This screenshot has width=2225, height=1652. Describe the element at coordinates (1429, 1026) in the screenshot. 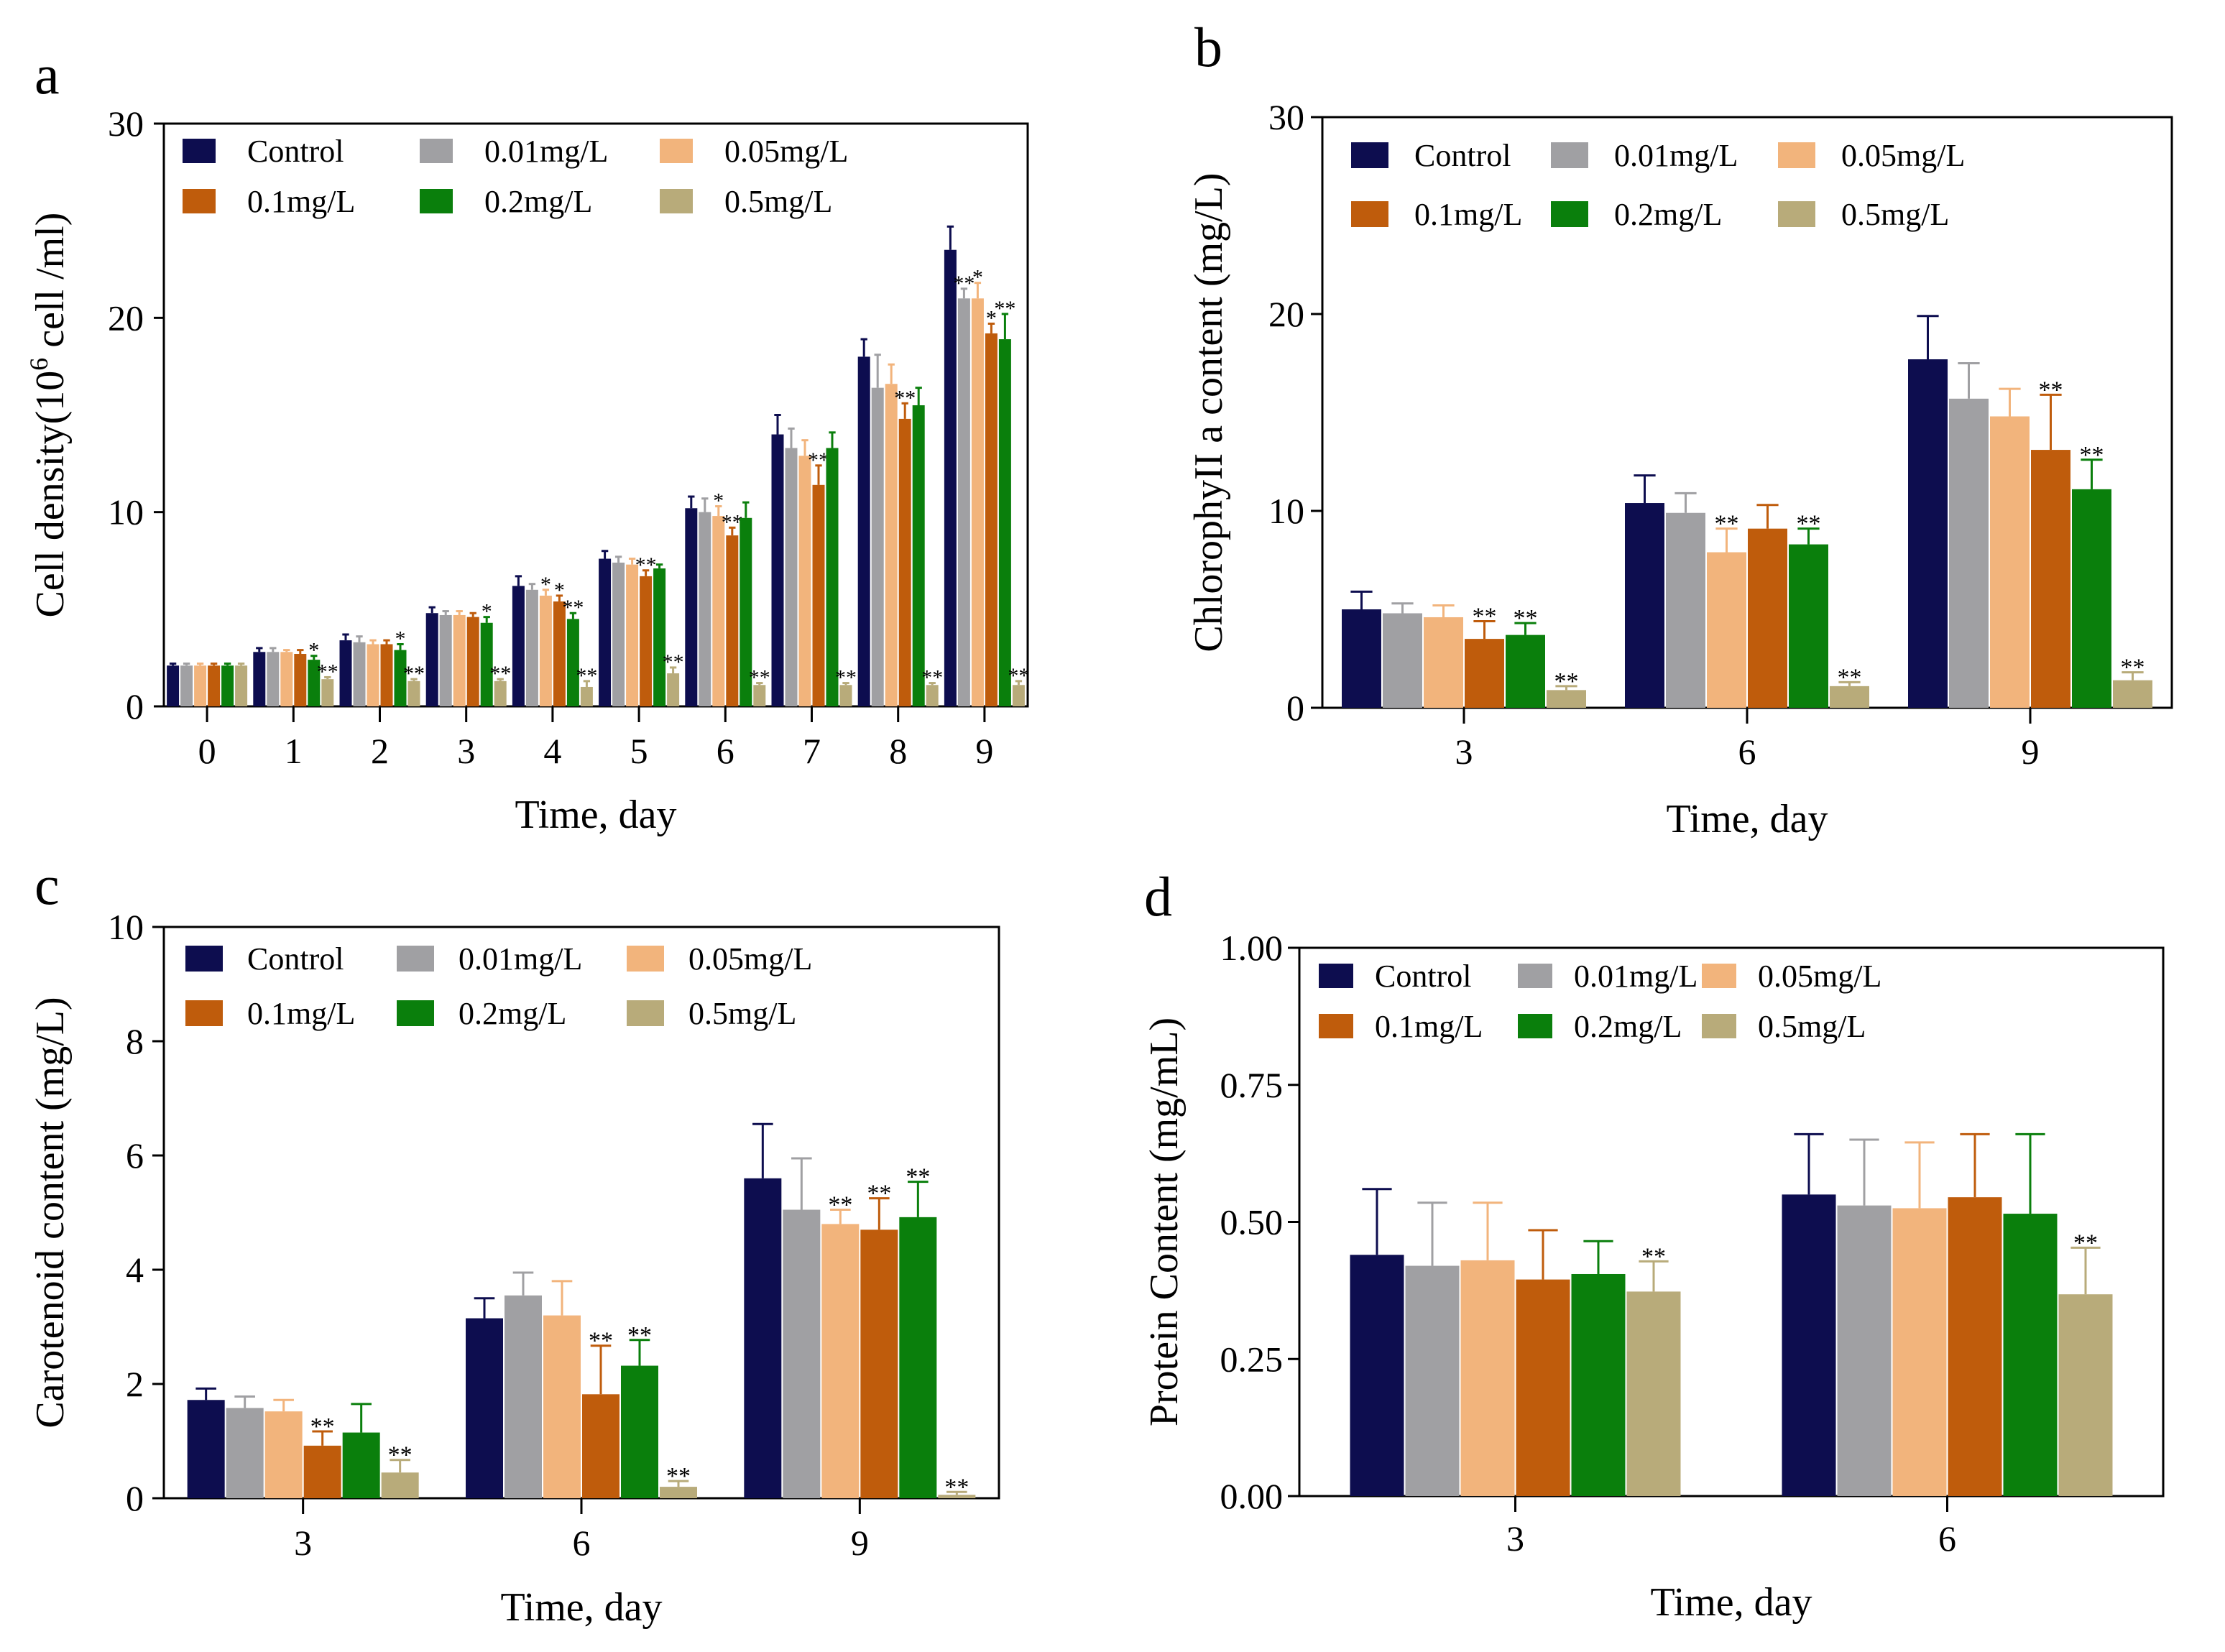

I see `legend-label: 0.1mg/L` at that location.